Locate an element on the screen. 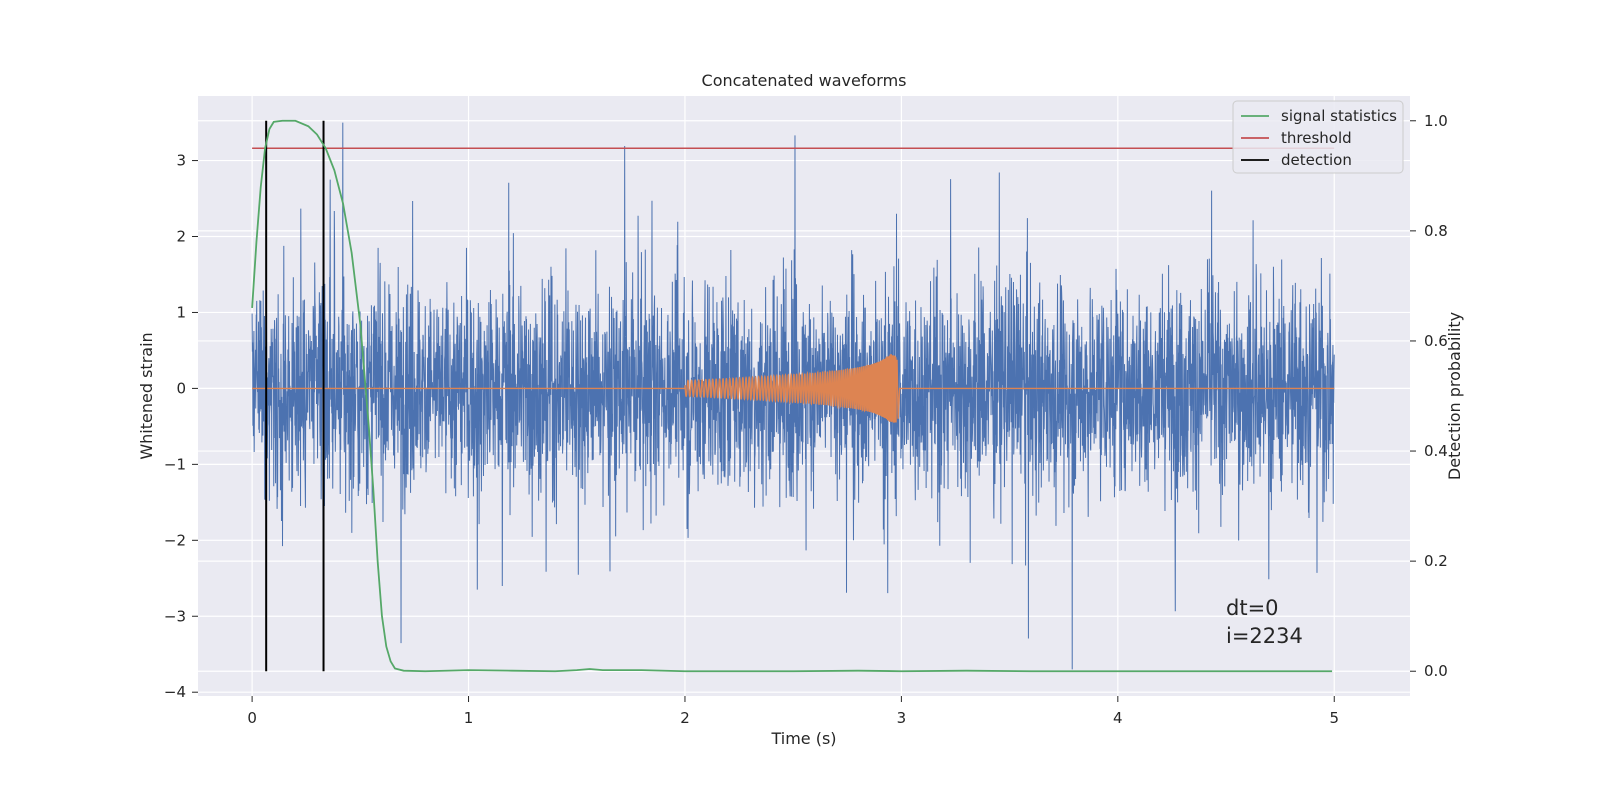 The width and height of the screenshot is (1600, 800). y2-tick-label-4: 0.8 is located at coordinates (1436, 231).